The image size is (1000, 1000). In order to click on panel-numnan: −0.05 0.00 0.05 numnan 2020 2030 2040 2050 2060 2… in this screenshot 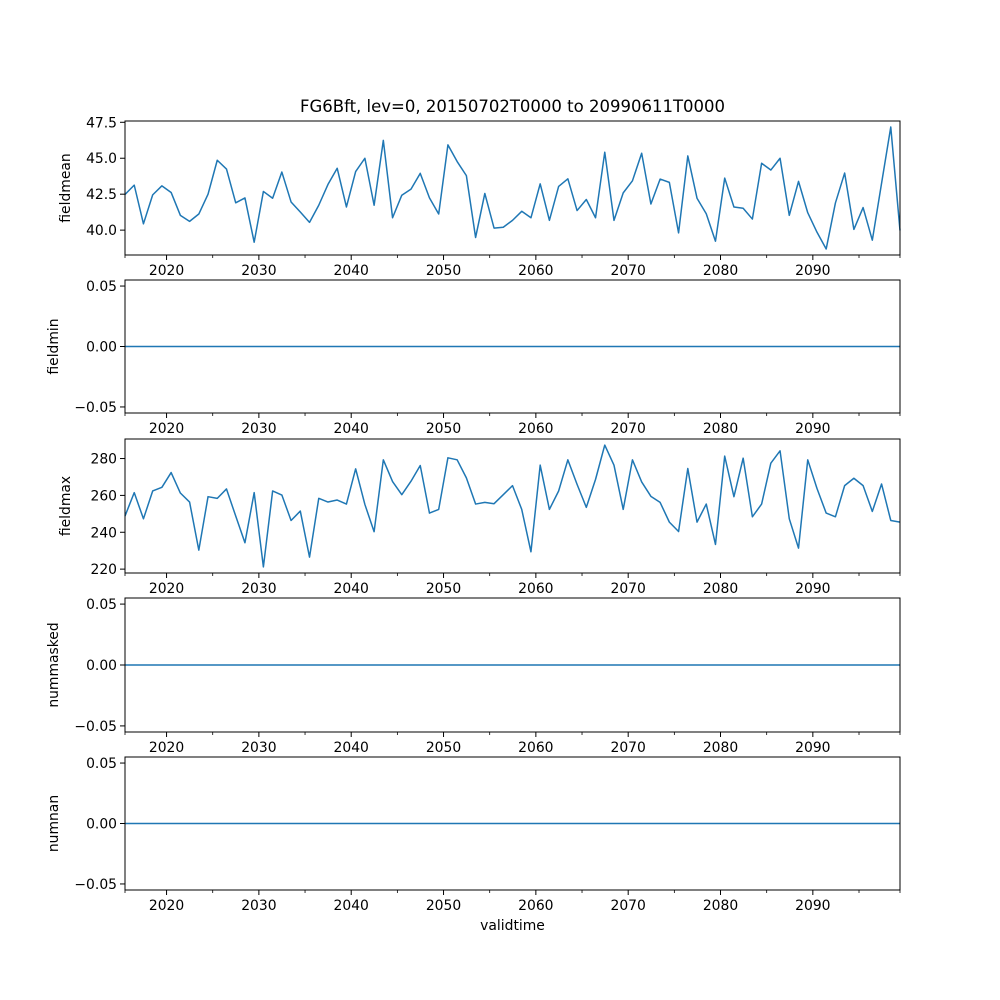, I will do `click(473, 835)`.